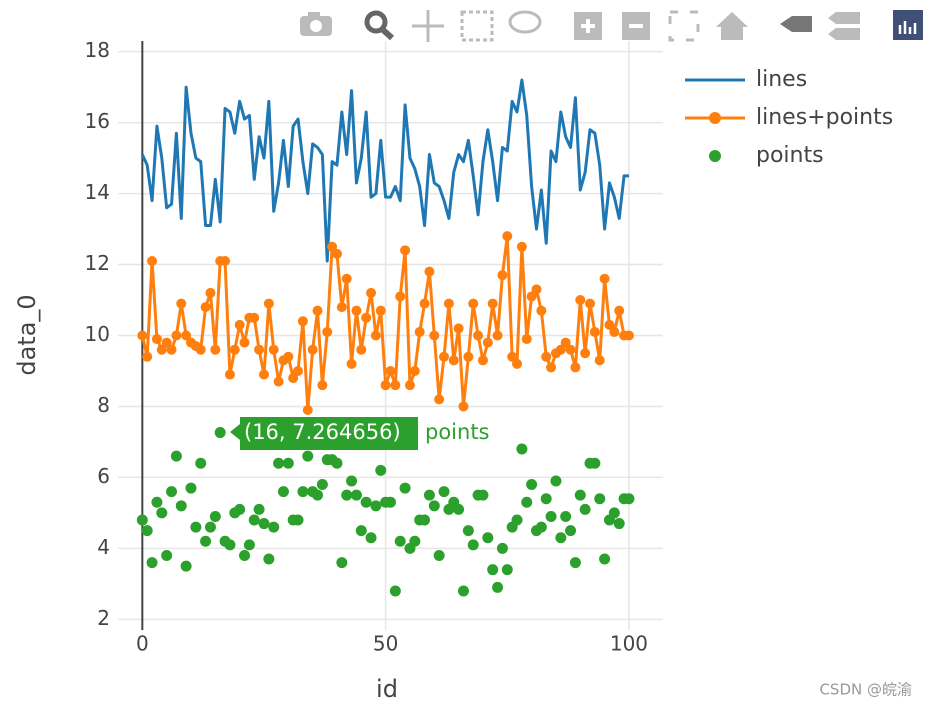  Describe the element at coordinates (636, 26) in the screenshot. I see `zoom-out-button` at that location.